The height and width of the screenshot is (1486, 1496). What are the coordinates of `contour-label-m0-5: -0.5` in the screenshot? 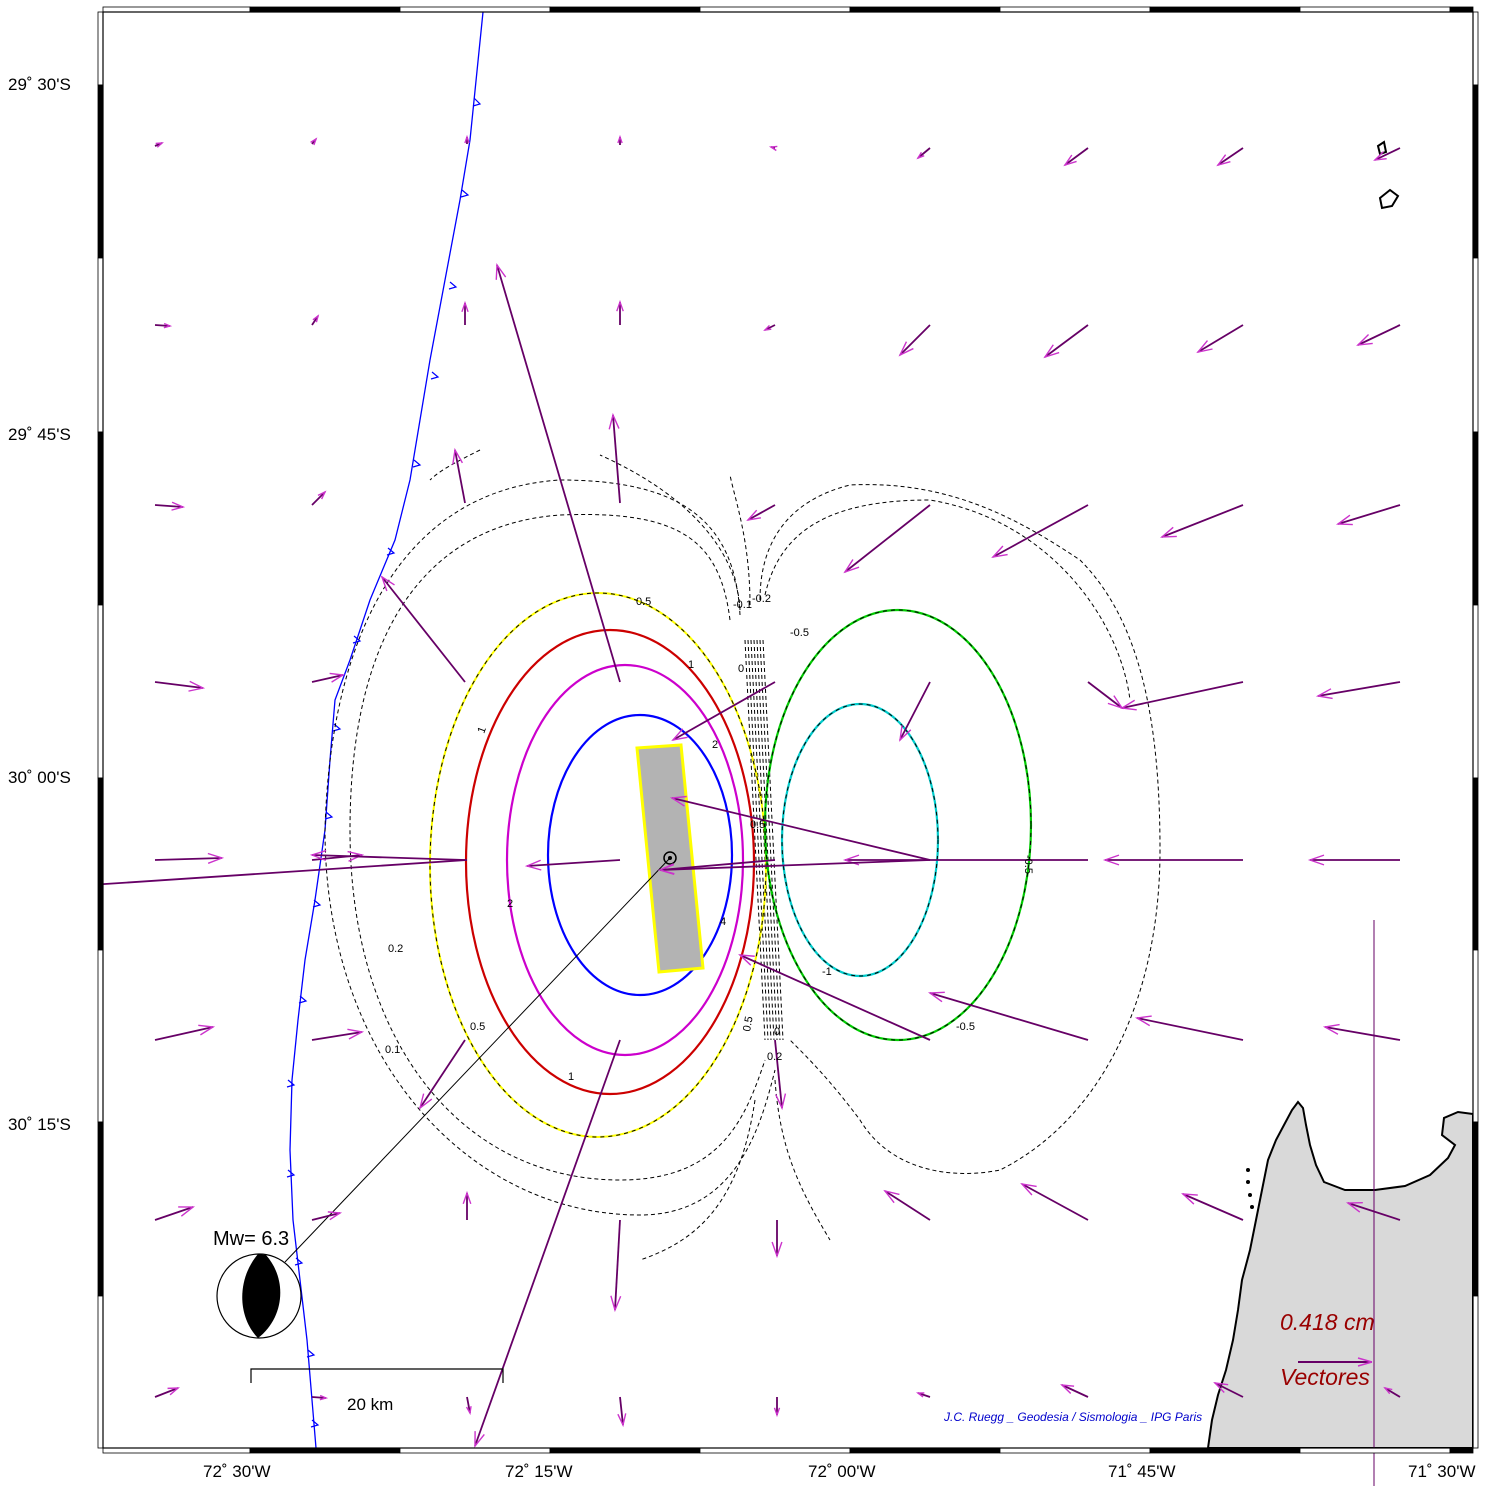 It's located at (1028, 864).